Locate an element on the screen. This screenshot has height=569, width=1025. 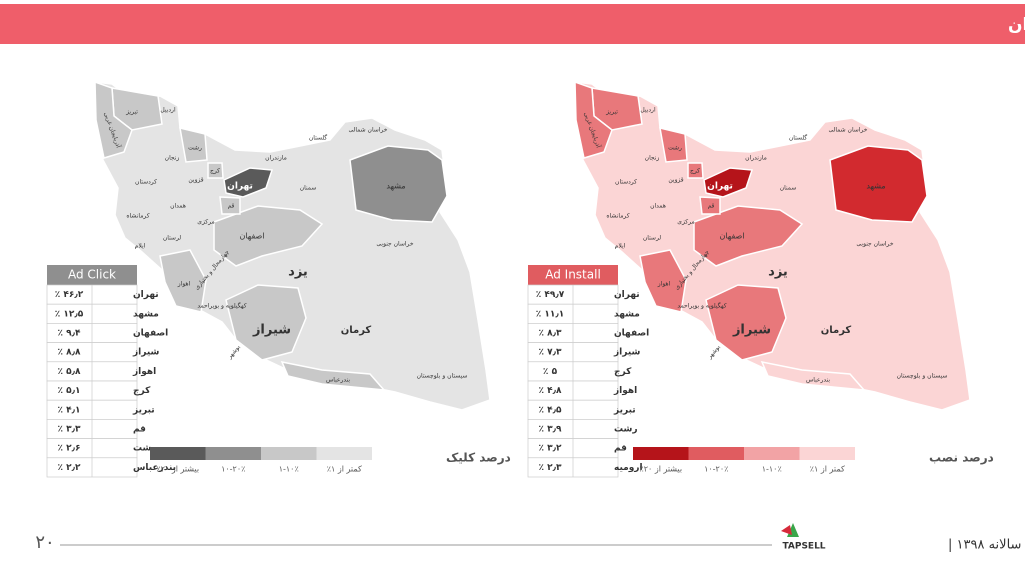
table-title: Ad Install is located at coordinates (573, 275).